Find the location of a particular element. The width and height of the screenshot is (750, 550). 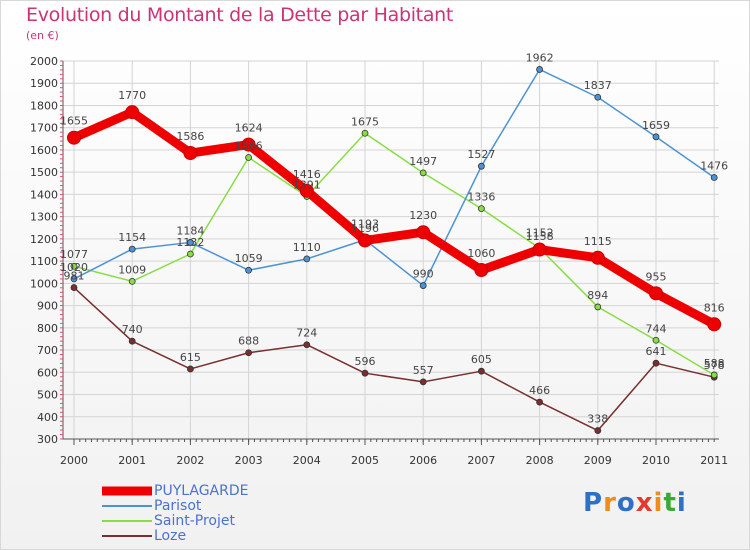

x-tick-label: 2008 is located at coordinates (540, 460).